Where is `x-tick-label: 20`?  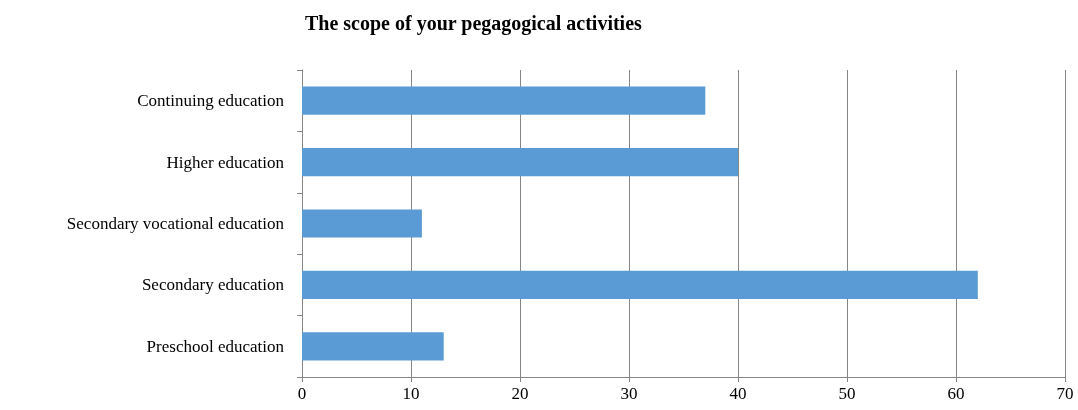 x-tick-label: 20 is located at coordinates (520, 393).